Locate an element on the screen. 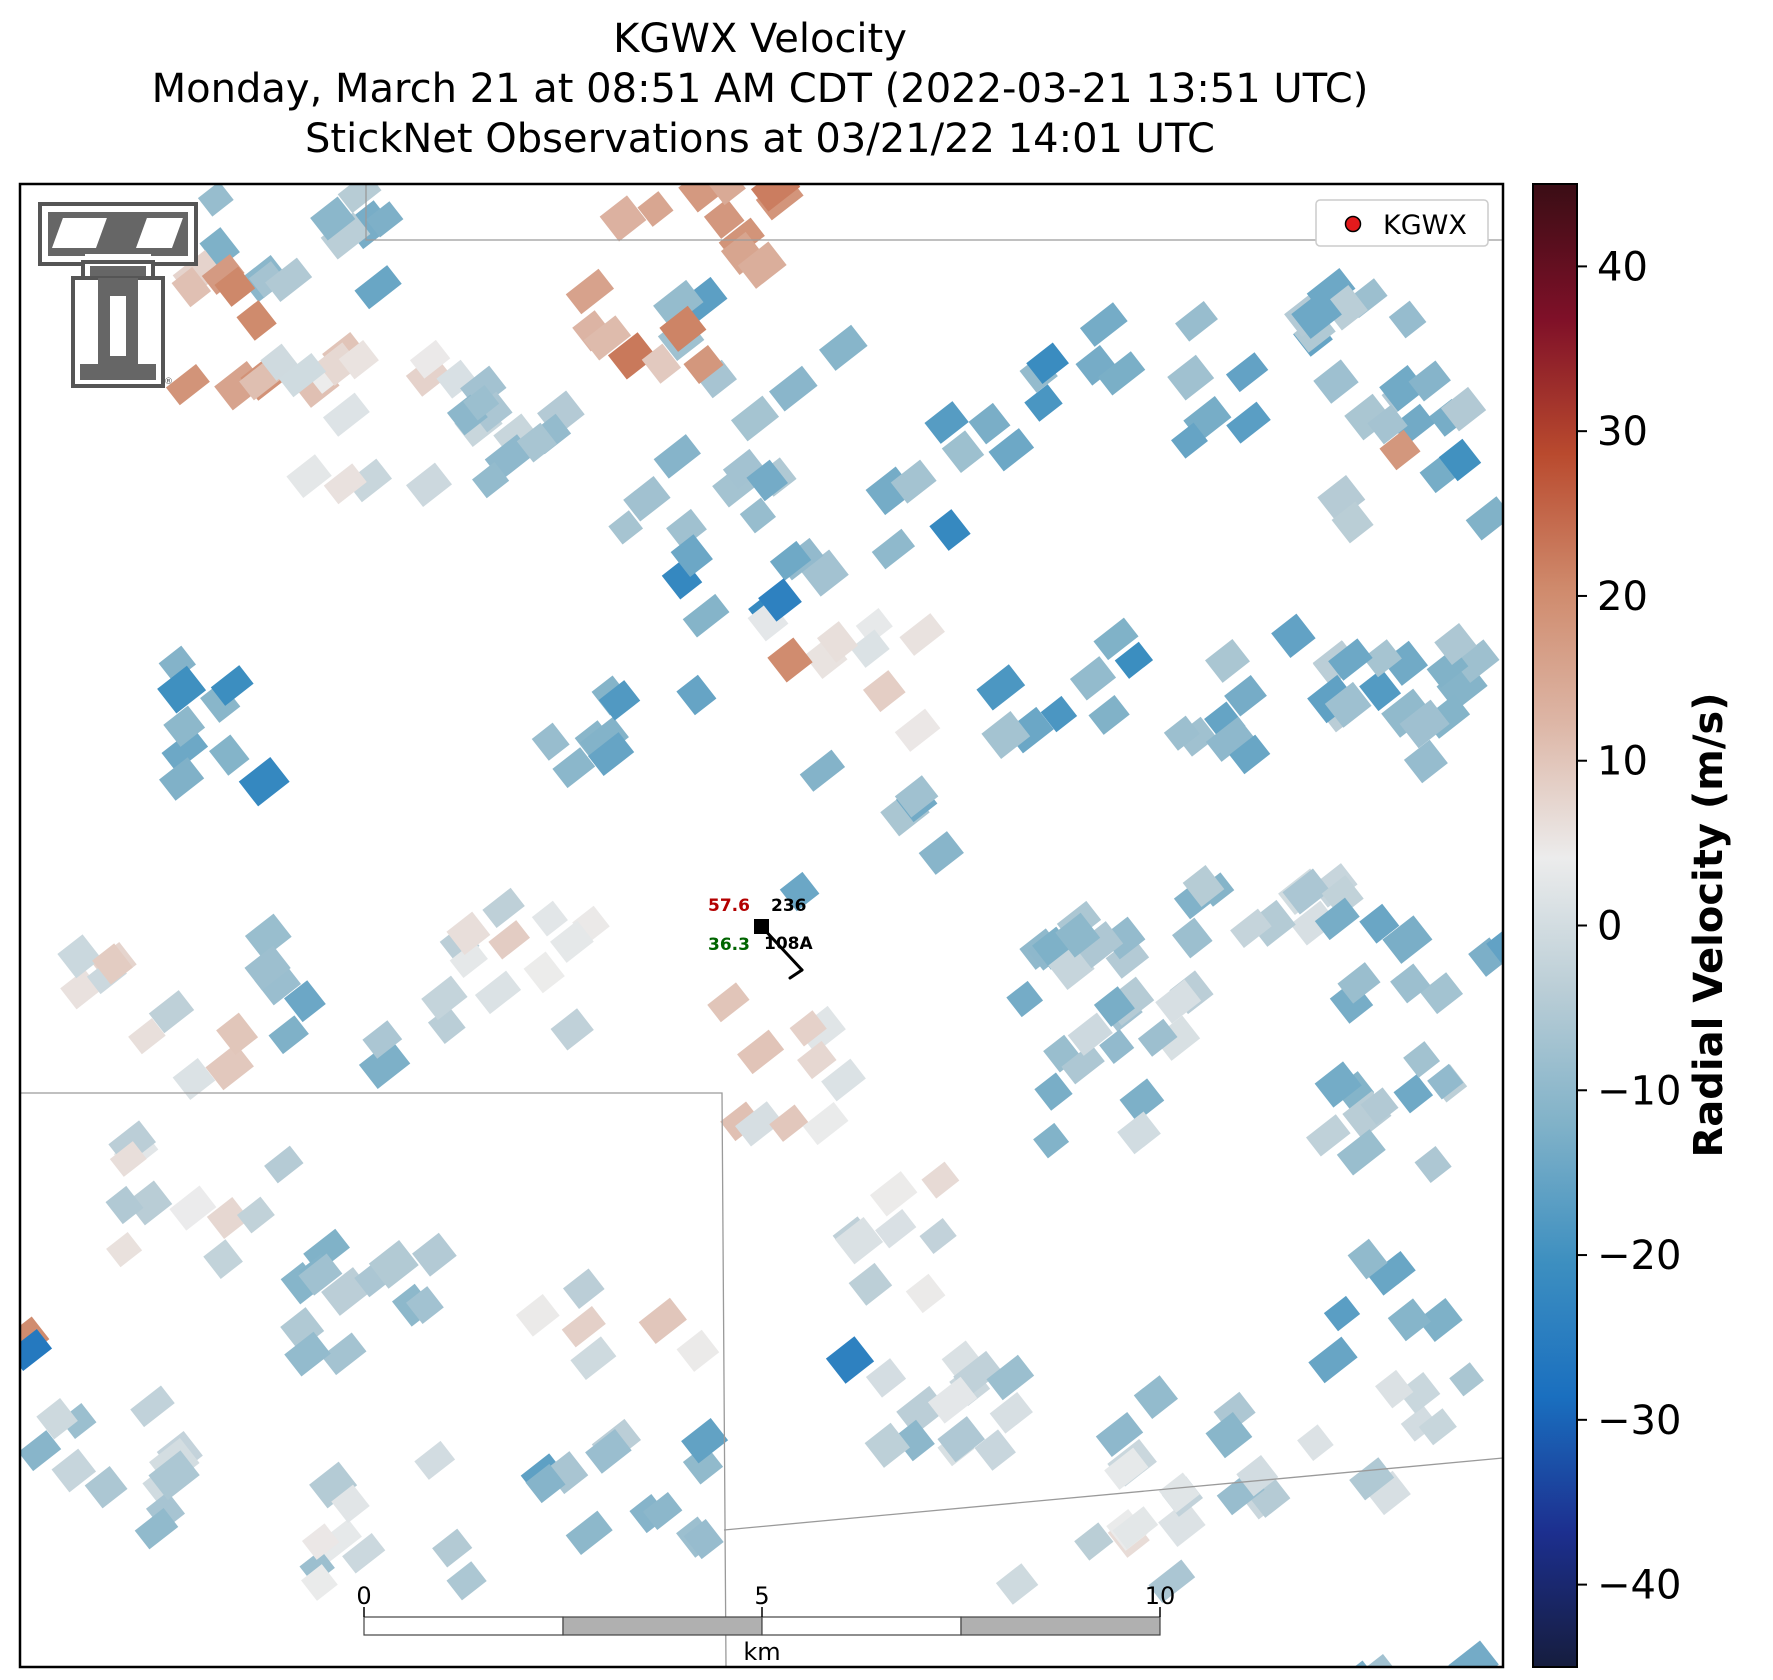  legend-label: KGWX is located at coordinates (1425, 225).